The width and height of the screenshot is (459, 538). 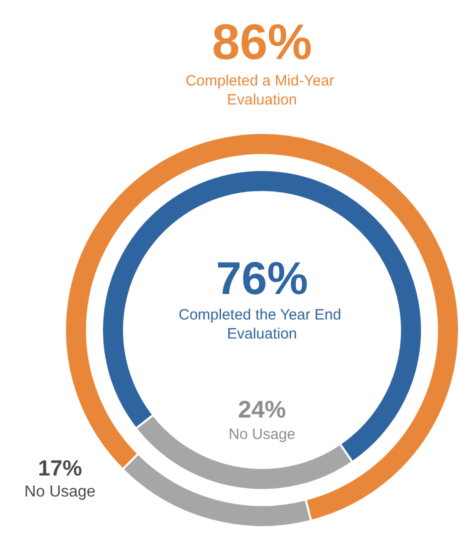 I want to click on data-label: 24%, so click(x=262, y=410).